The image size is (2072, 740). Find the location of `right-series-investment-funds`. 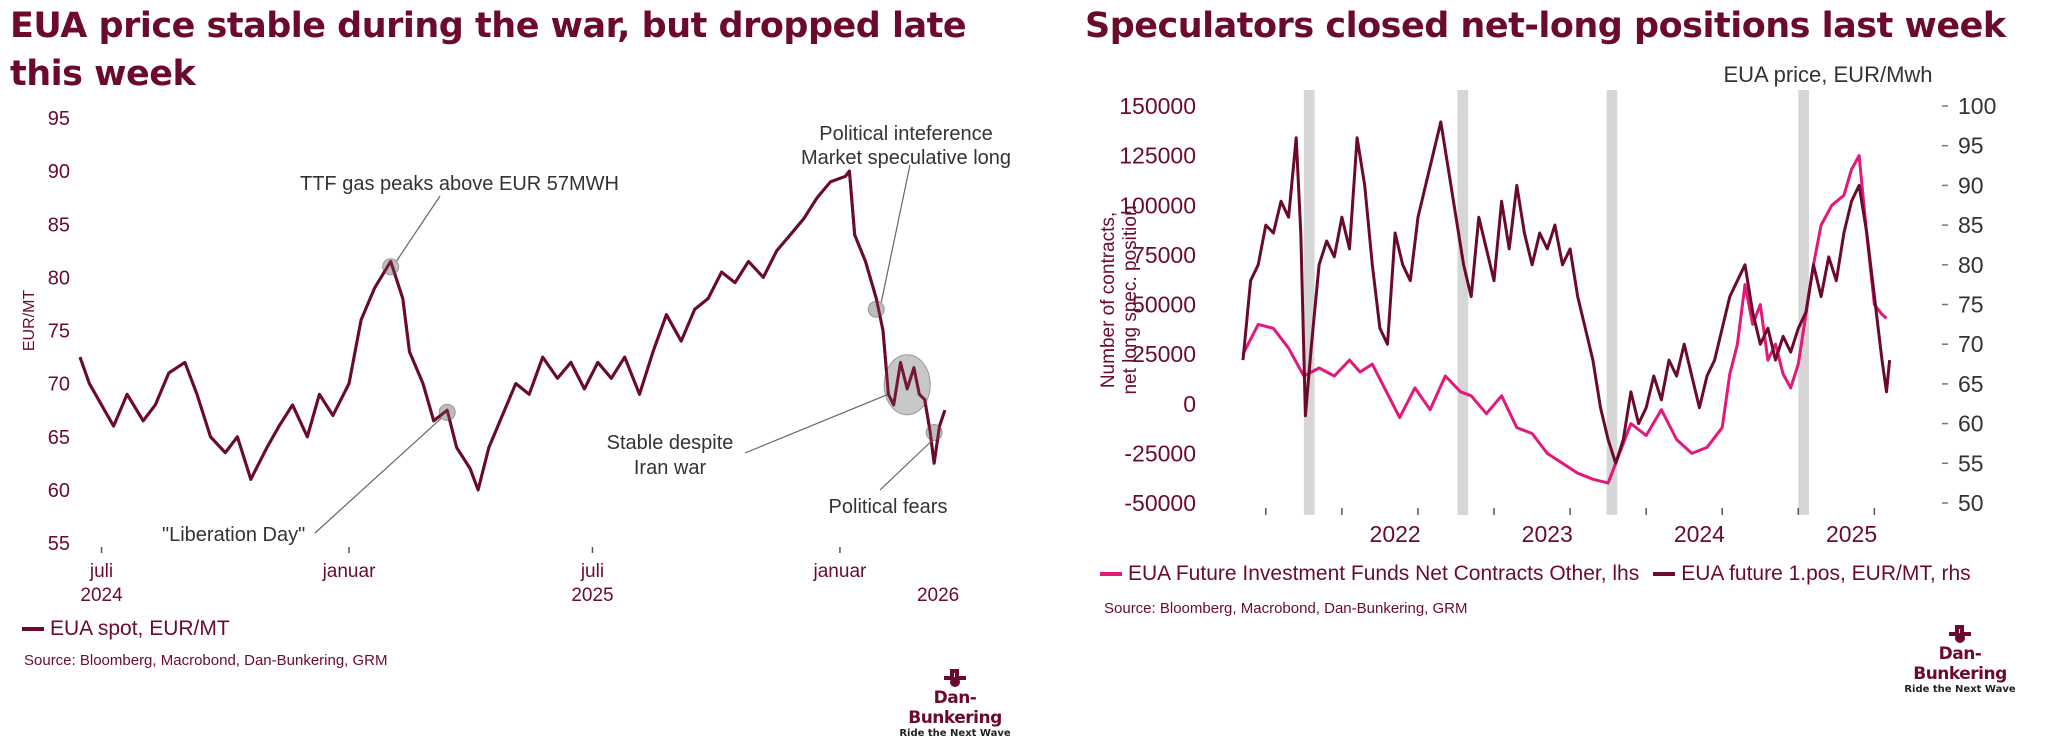

right-series-investment-funds is located at coordinates (1564, 319).